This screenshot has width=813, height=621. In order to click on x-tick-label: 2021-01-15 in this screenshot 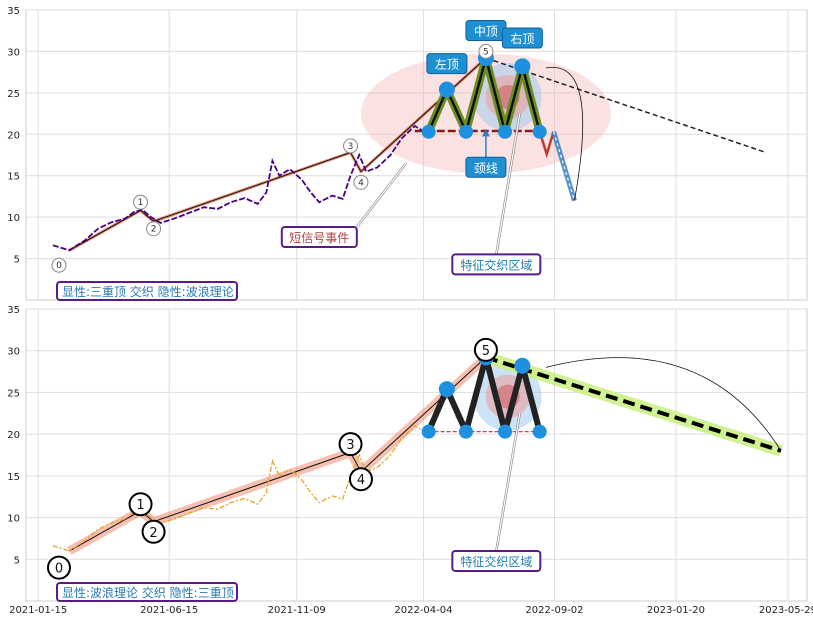, I will do `click(38, 610)`.